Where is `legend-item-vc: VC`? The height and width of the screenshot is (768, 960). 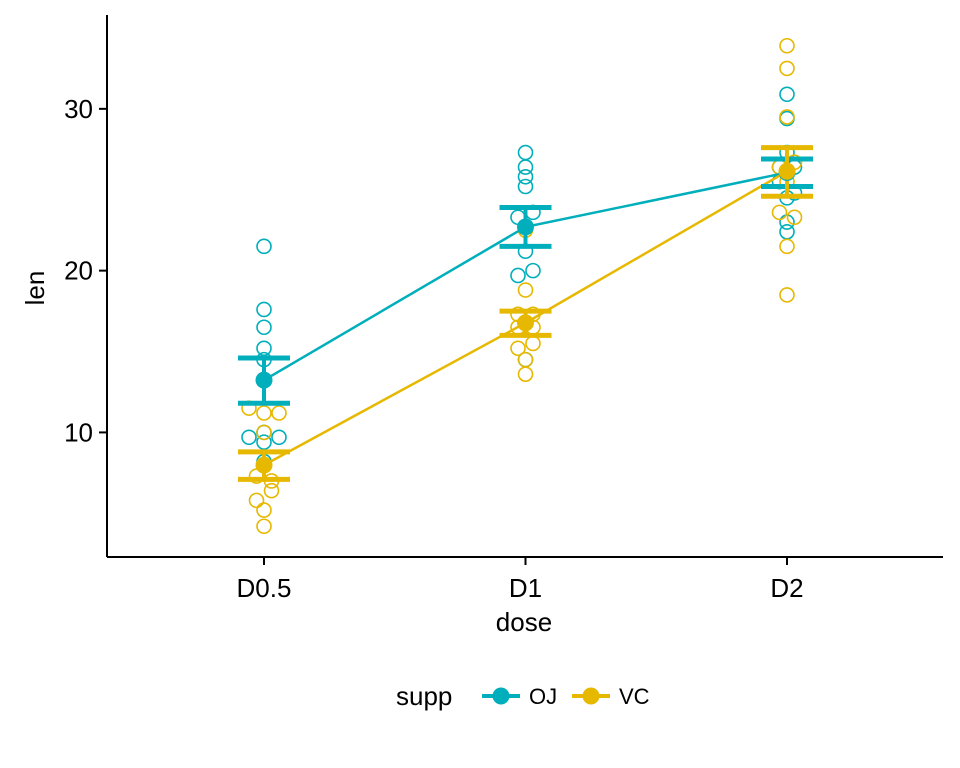 legend-item-vc: VC is located at coordinates (611, 696).